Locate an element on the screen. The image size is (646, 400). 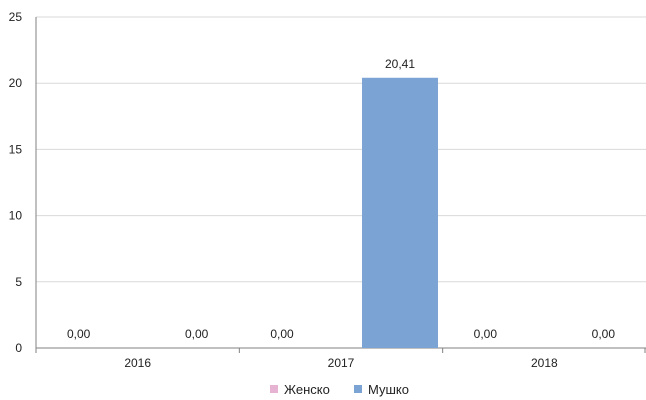
y-tick-label: 15 is located at coordinates (16, 149).